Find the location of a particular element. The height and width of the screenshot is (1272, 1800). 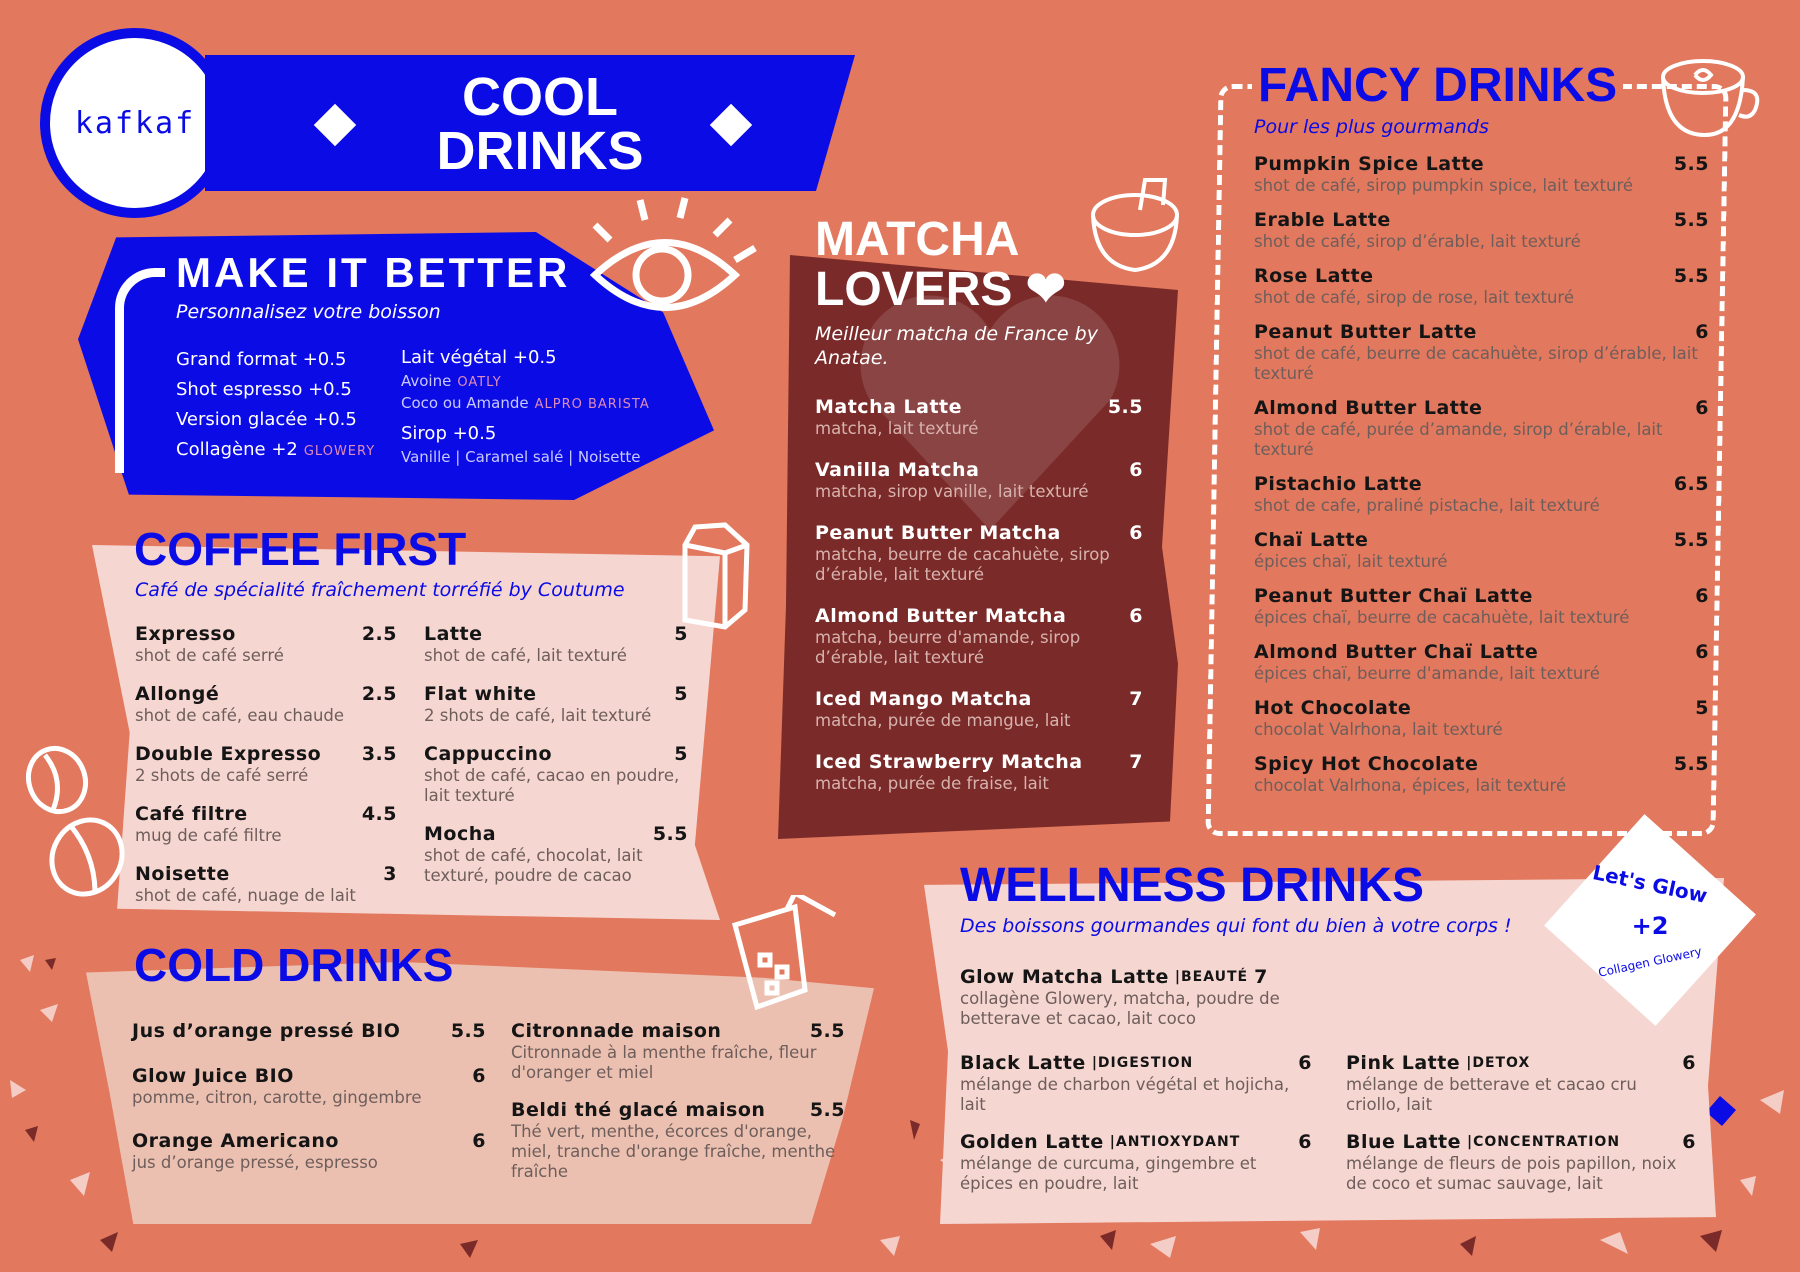

item-description: matcha, sirop vanille, lait texturé is located at coordinates (952, 491).